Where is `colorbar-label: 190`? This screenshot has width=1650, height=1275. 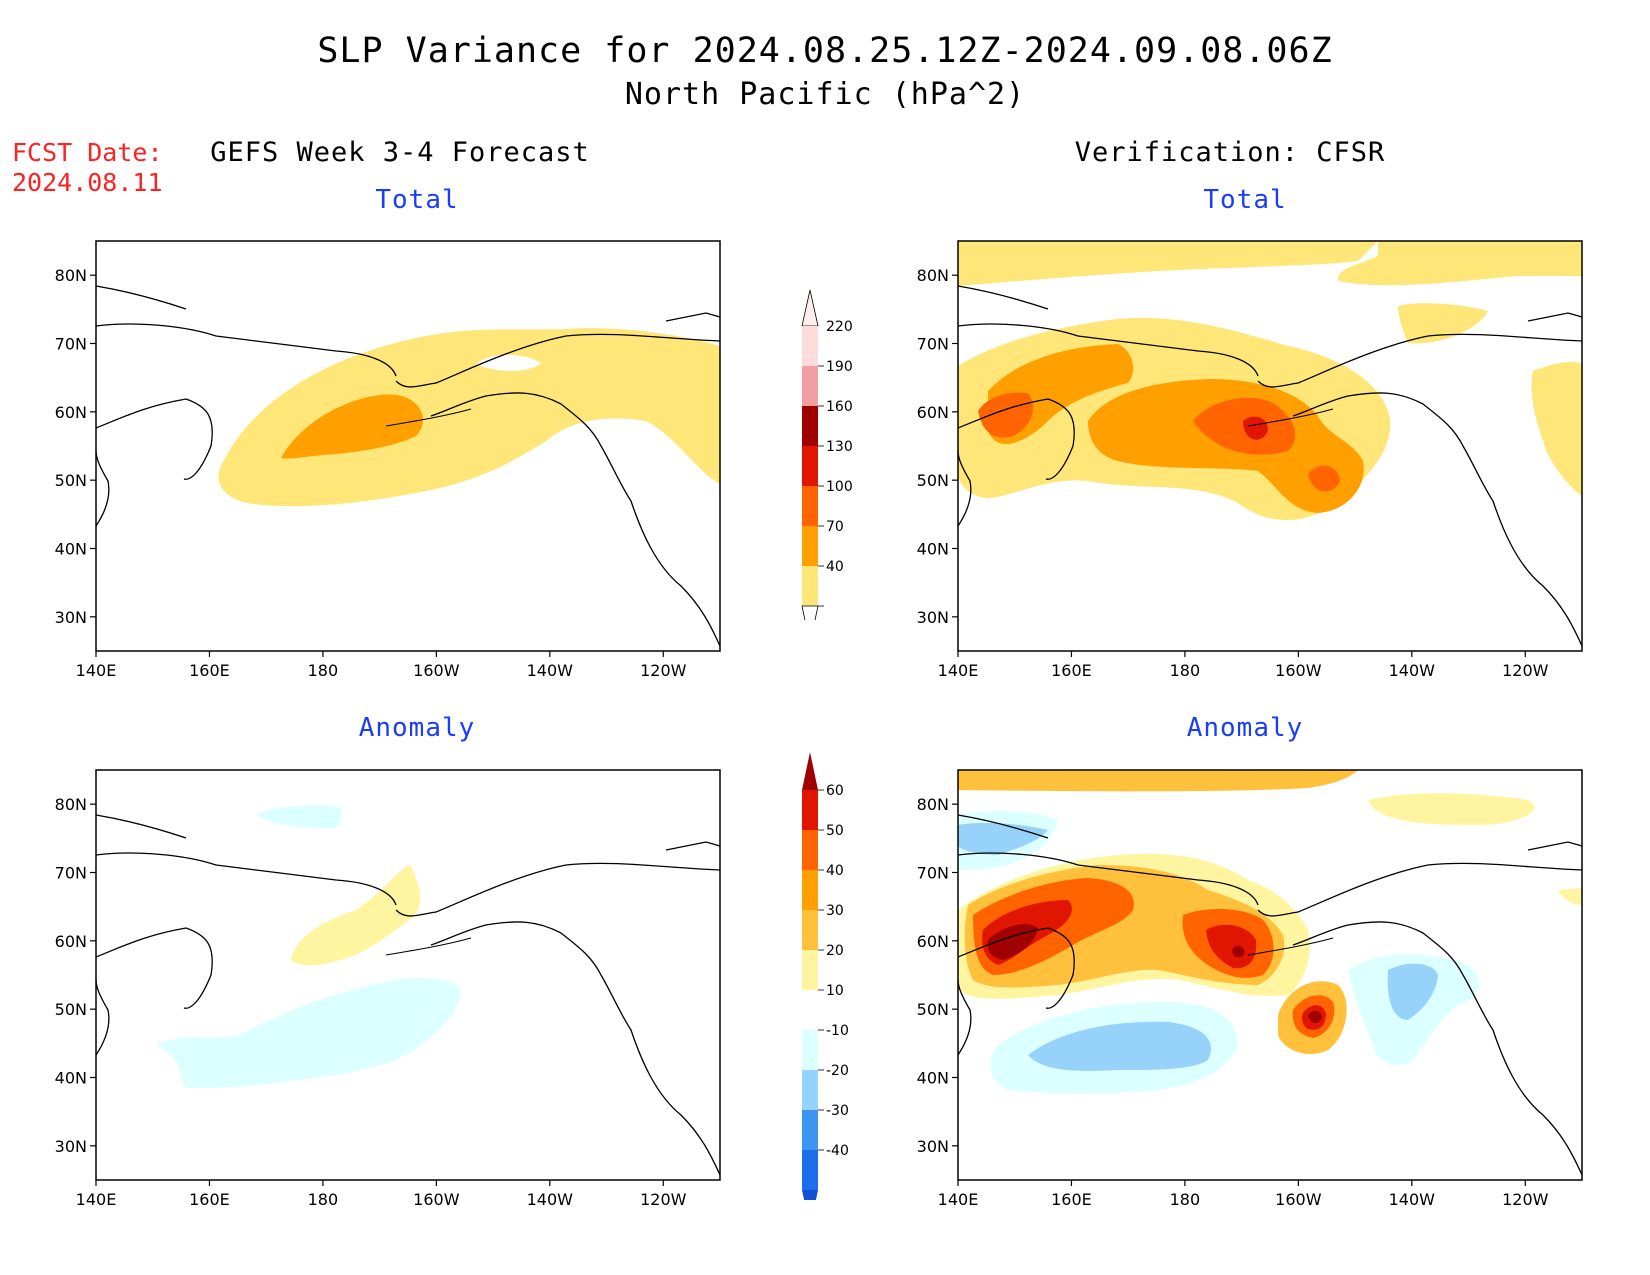
colorbar-label: 190 is located at coordinates (839, 367).